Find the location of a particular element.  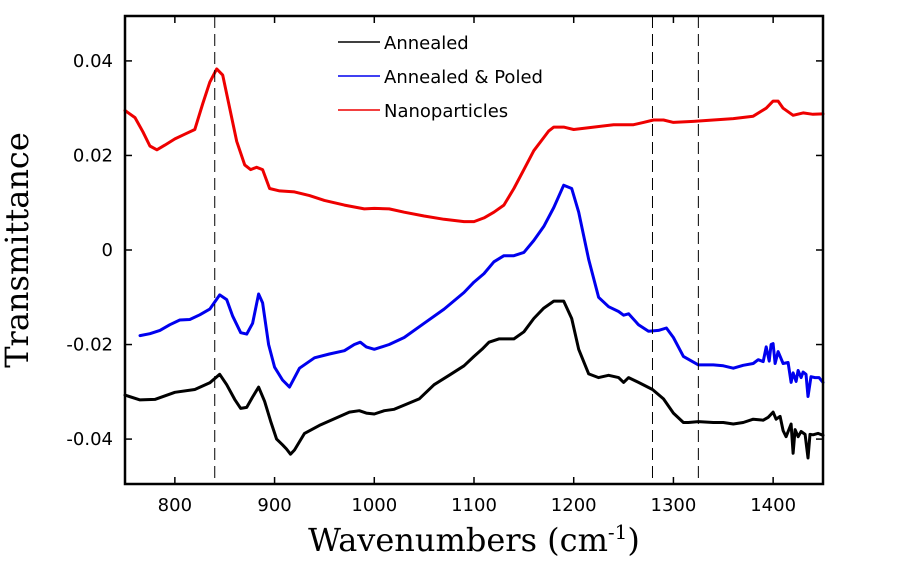

y-tick-label: -0.04 is located at coordinates (89, 439).